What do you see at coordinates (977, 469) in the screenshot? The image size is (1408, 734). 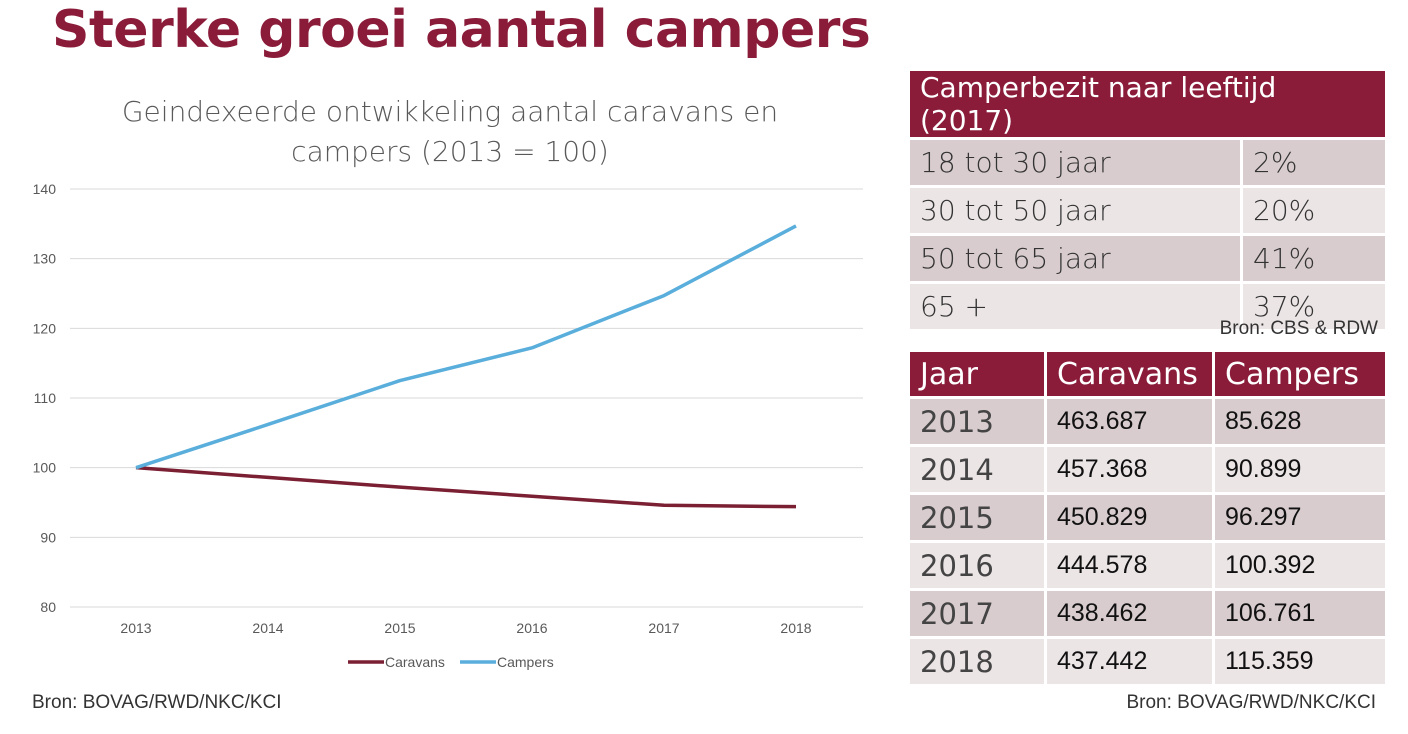 I see `year-cell: 2014` at bounding box center [977, 469].